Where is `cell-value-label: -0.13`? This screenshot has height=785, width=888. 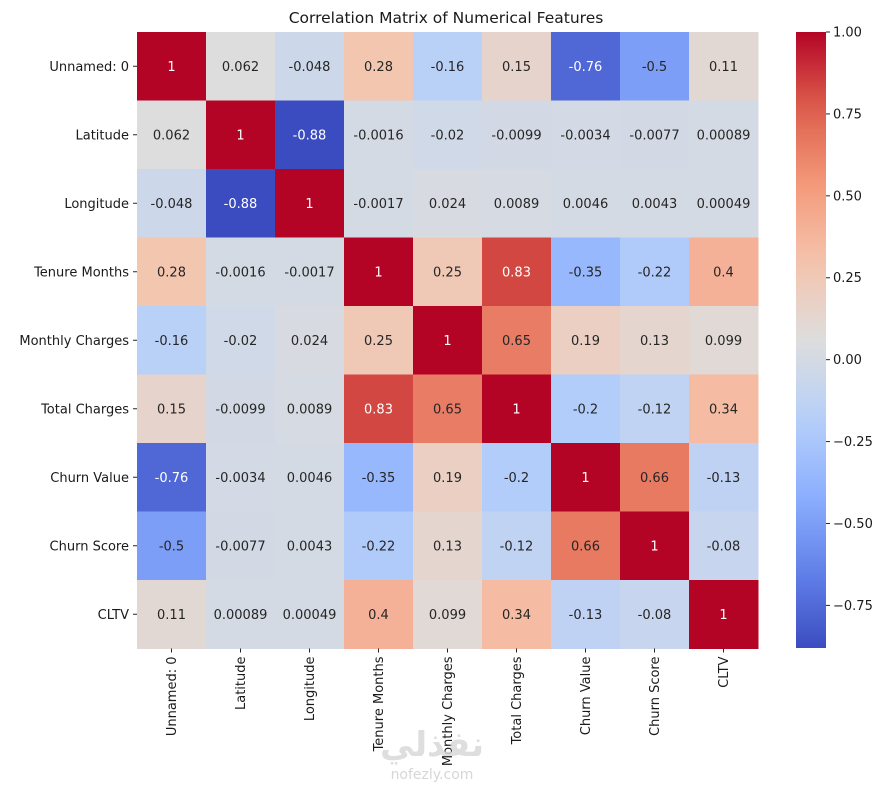
cell-value-label: -0.13 is located at coordinates (724, 478).